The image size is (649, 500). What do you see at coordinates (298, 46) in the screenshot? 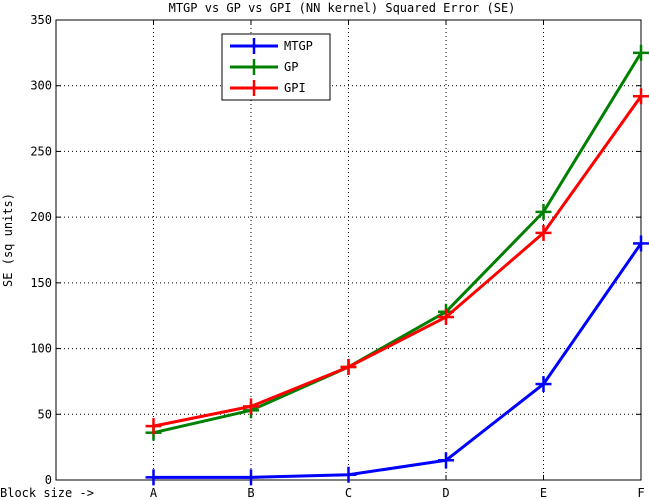
I see `legend-label: MTGP` at bounding box center [298, 46].